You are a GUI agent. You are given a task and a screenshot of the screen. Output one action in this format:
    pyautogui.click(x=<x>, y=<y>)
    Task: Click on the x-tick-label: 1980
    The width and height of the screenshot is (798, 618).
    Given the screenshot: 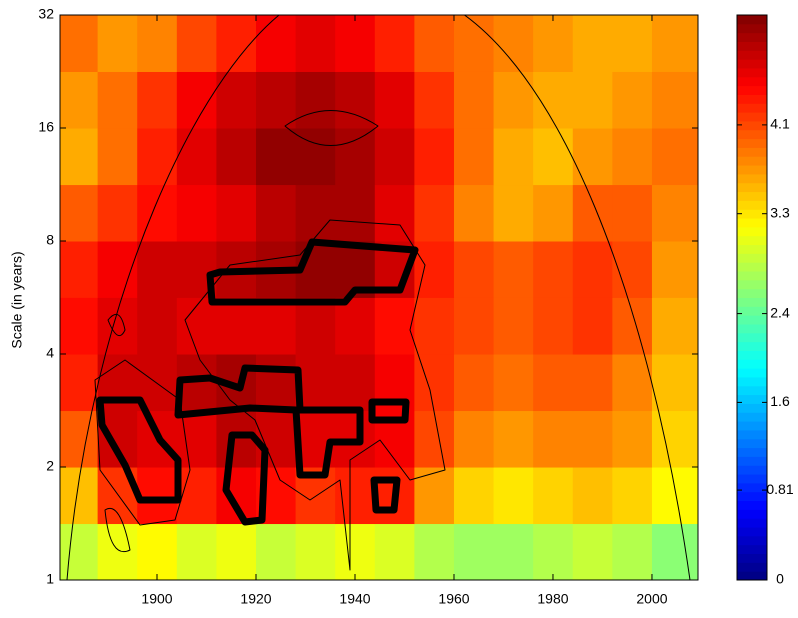 What is the action you would take?
    pyautogui.click(x=552, y=599)
    